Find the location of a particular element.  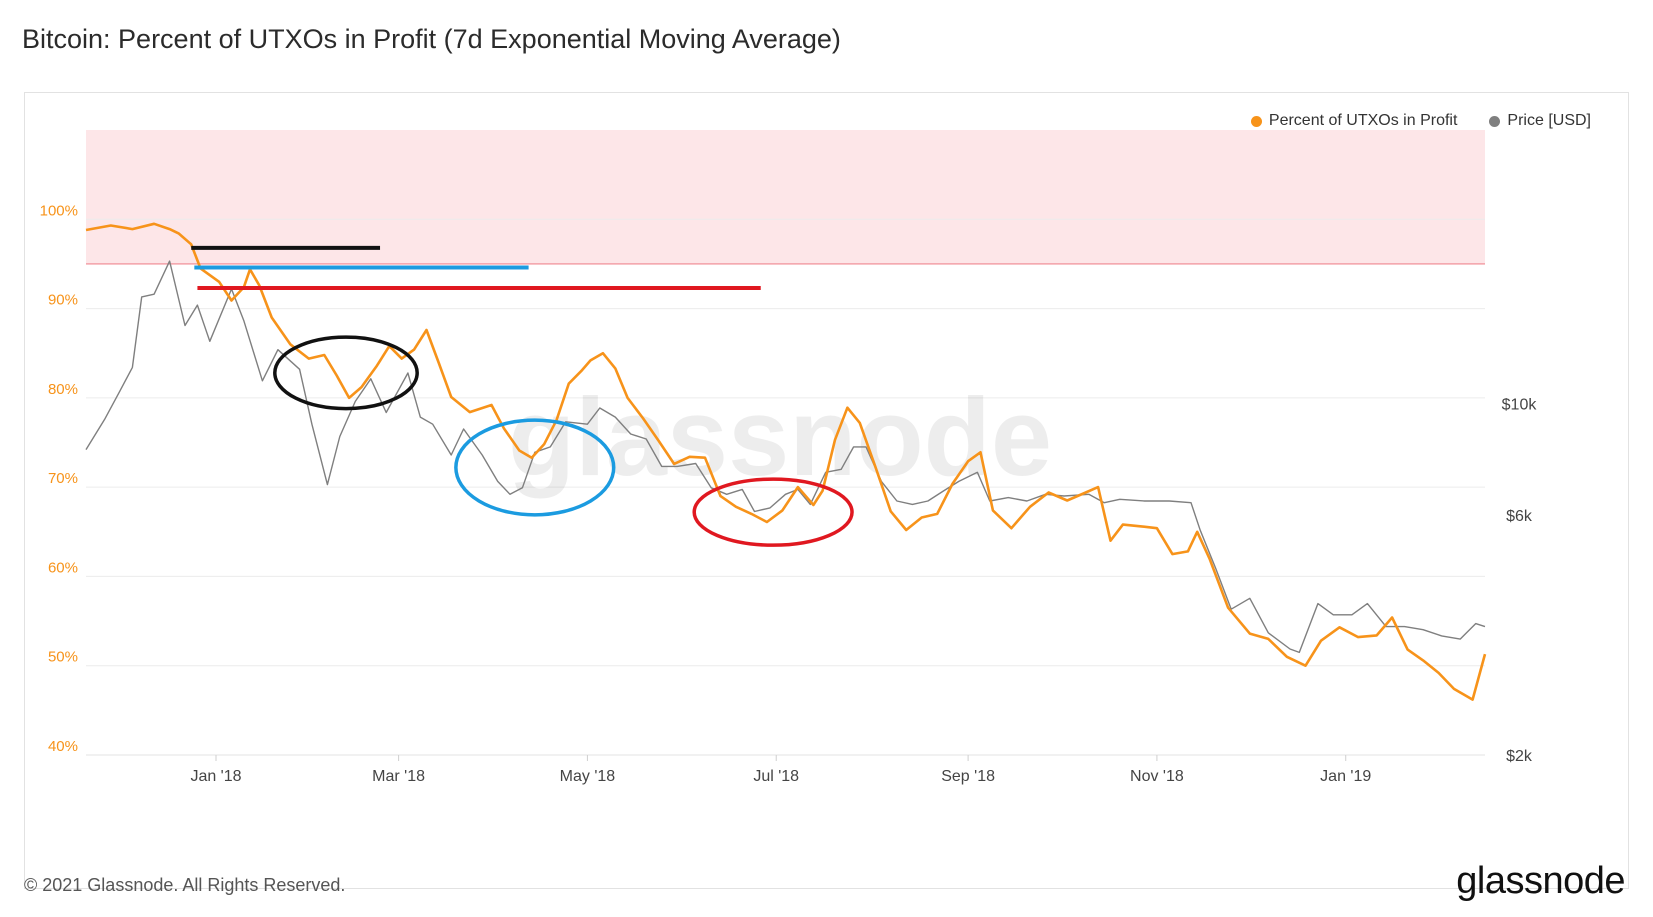

y-left-tick-label: 80% is located at coordinates (63, 389).